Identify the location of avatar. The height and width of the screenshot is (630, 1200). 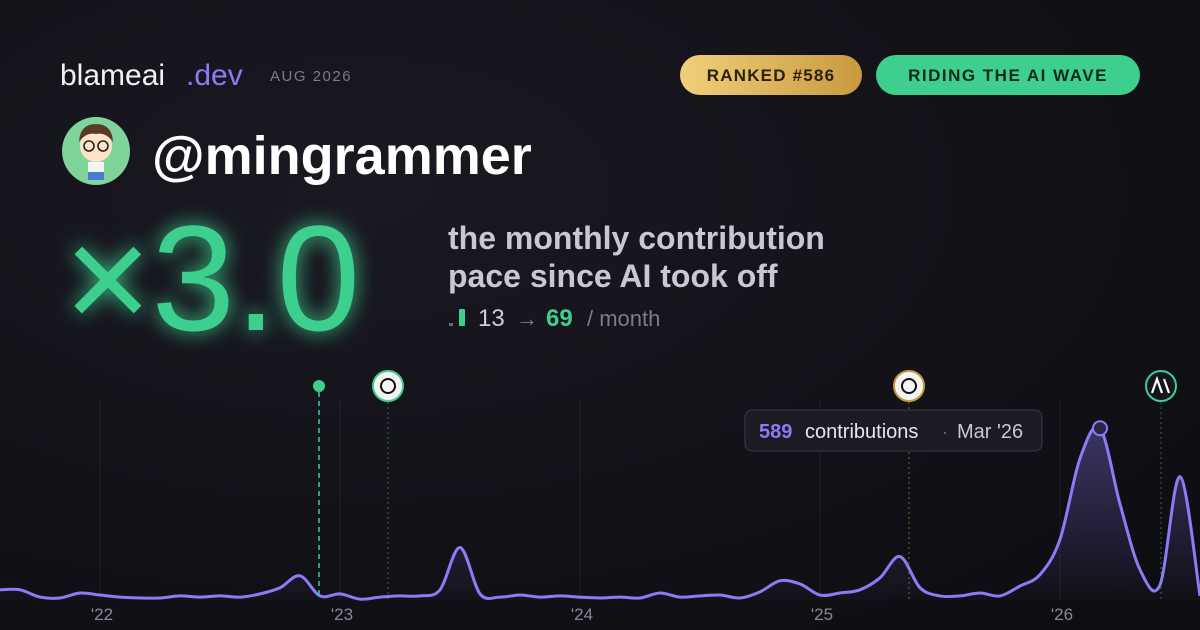
(96, 151).